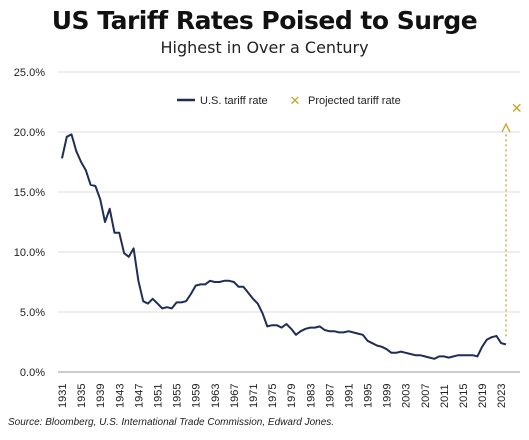 Image resolution: width=529 pixels, height=440 pixels. I want to click on x-tick-label: 1995, so click(369, 396).